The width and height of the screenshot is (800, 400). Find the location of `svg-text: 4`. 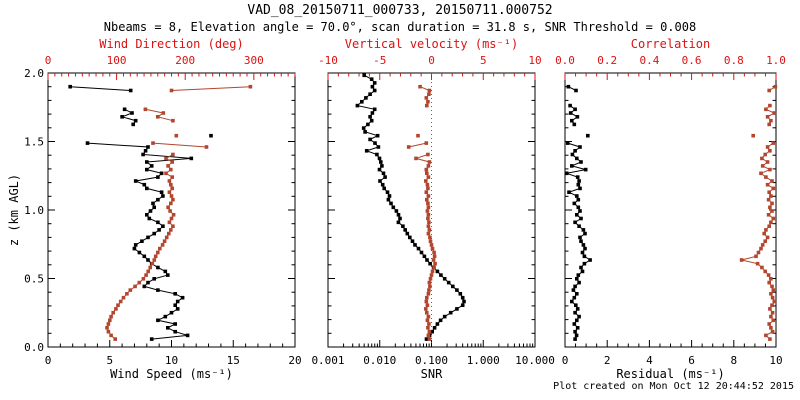

svg-text: 4 is located at coordinates (649, 360).